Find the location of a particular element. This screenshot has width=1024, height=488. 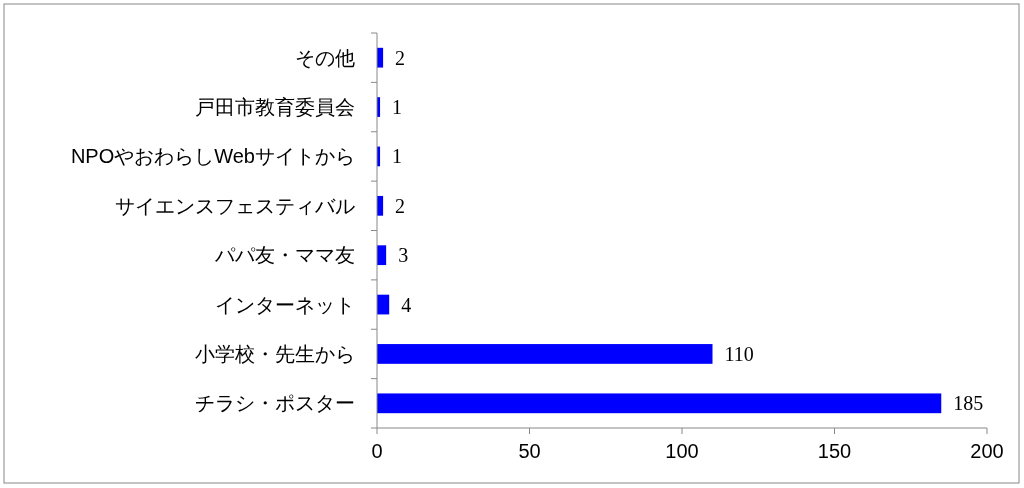

y-tick-label: チラシ・ポスター is located at coordinates (275, 403).